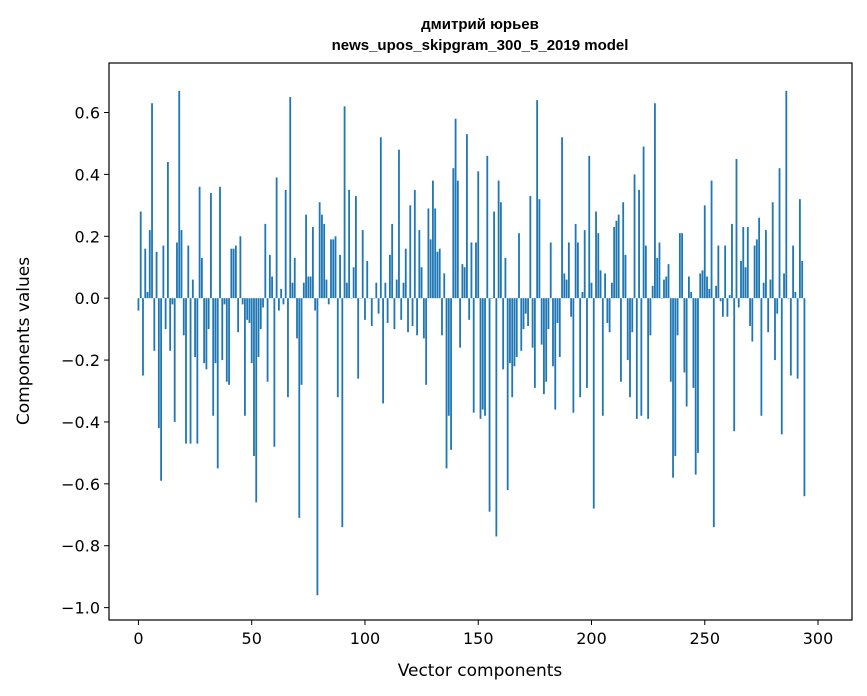 The height and width of the screenshot is (696, 867). What do you see at coordinates (365, 638) in the screenshot?
I see `x-tick-label: 100` at bounding box center [365, 638].